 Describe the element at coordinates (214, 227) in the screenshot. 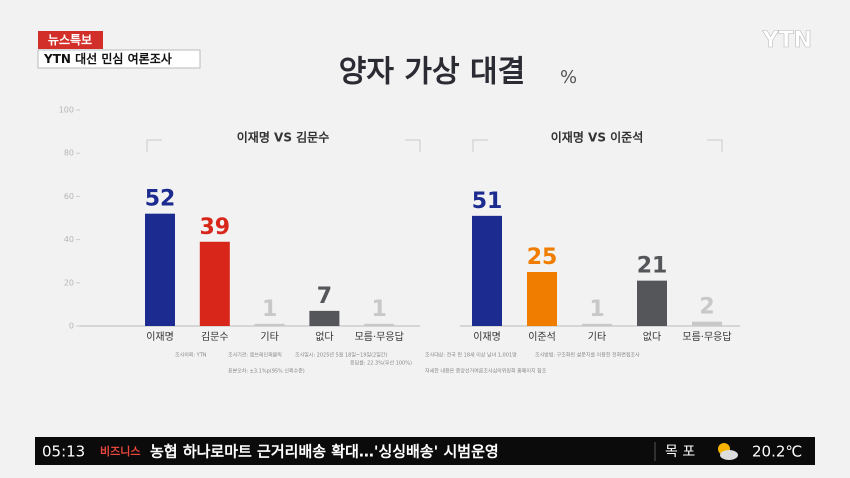

I see `value-label: 39` at that location.